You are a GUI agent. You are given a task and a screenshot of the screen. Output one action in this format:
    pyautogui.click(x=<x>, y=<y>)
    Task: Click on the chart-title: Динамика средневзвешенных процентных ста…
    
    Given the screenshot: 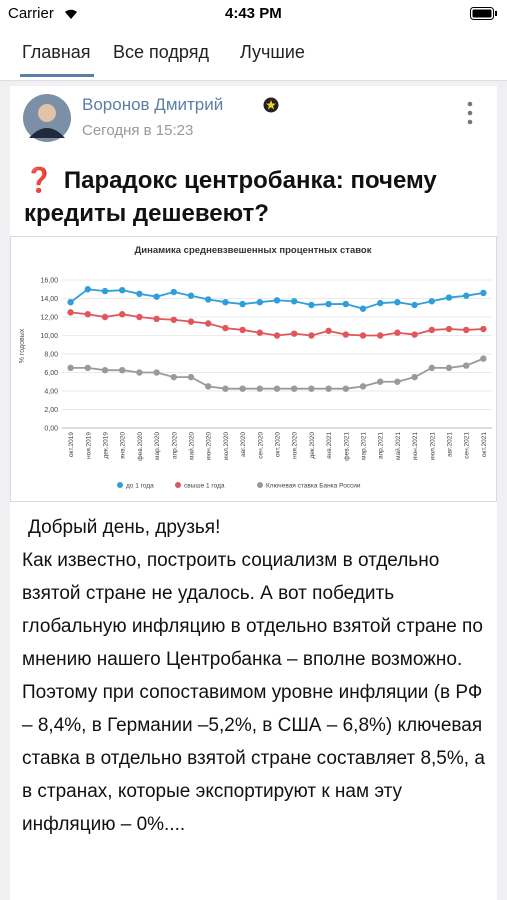 What is the action you would take?
    pyautogui.click(x=253, y=250)
    